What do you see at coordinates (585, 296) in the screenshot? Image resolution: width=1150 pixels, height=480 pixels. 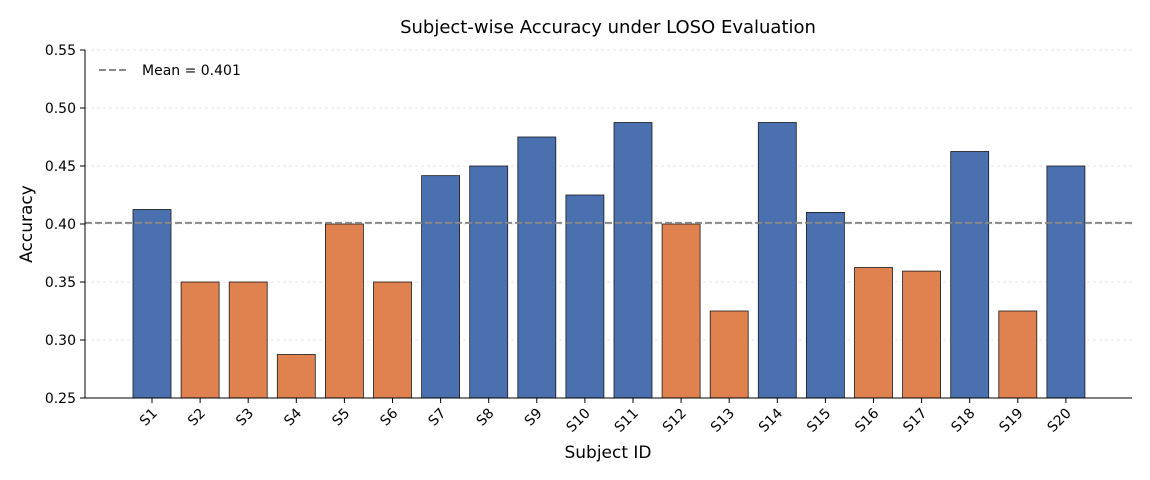 I see `bar-s10` at bounding box center [585, 296].